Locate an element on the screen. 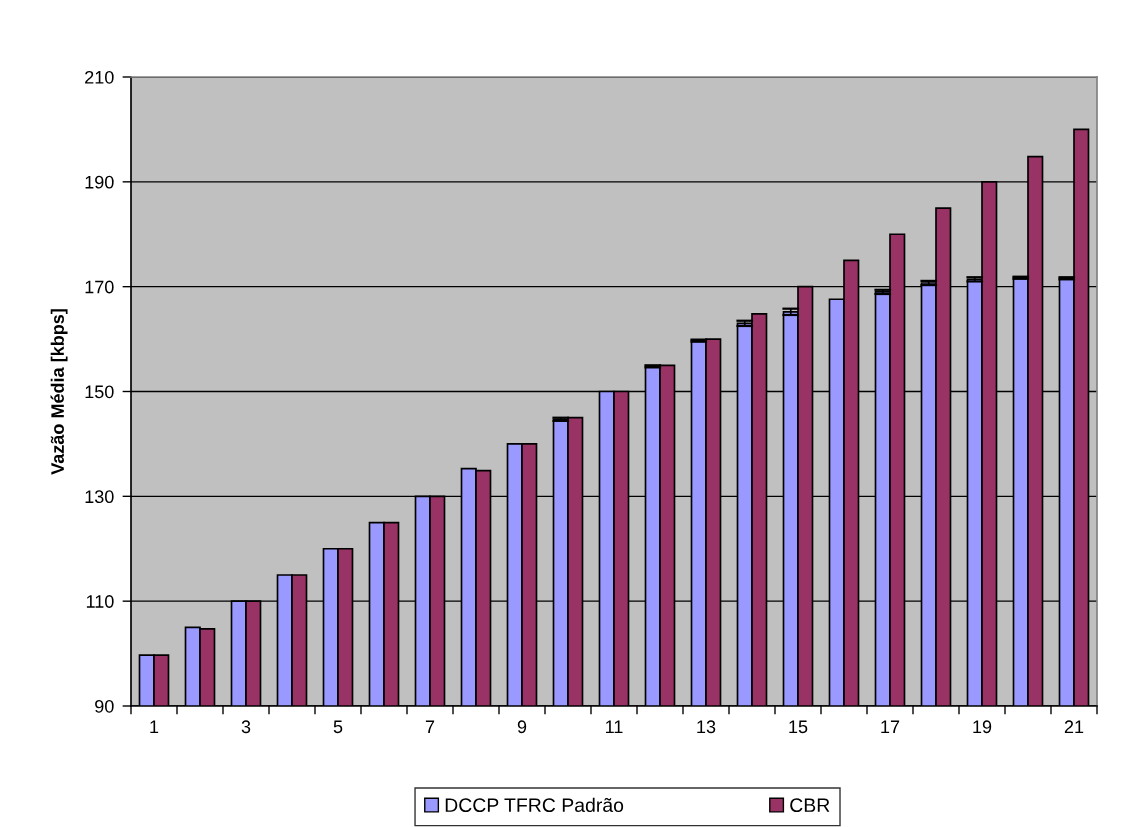 The image size is (1122, 827). y-axis-title: Vazão Média [kbps] is located at coordinates (59, 392).